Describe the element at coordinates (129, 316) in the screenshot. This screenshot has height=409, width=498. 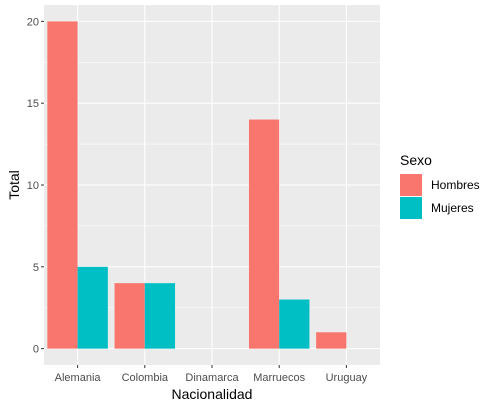
I see `bar-hombres-colombia` at that location.